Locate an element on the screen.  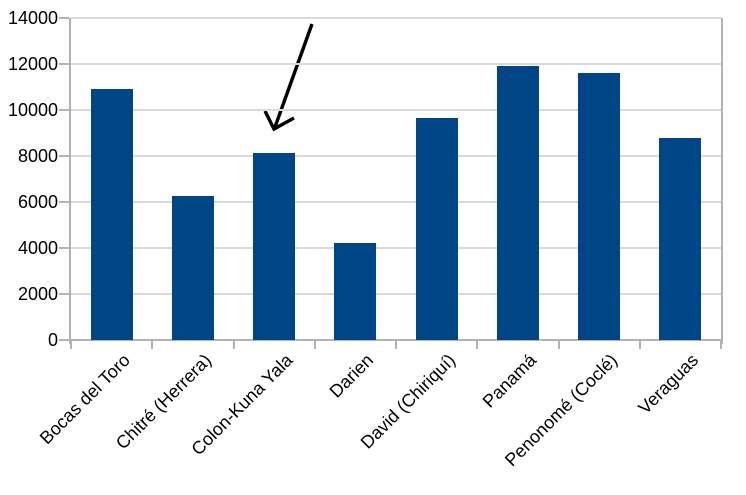
bar-panam is located at coordinates (517, 203).